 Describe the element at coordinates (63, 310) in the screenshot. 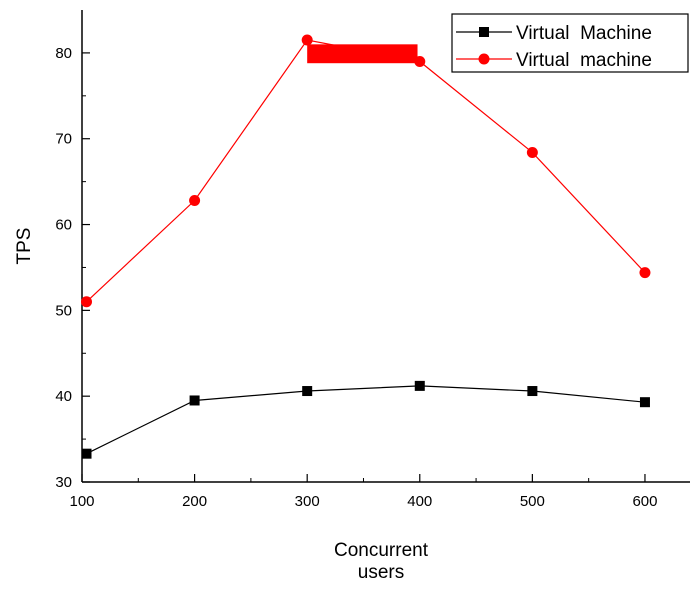

I see `y-tick-label: 50` at that location.